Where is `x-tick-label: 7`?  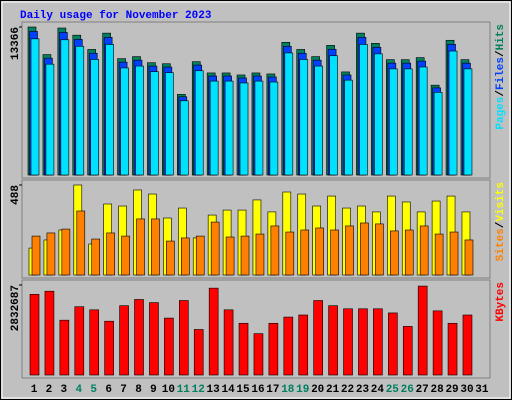 x-tick-label: 7 is located at coordinates (123, 390).